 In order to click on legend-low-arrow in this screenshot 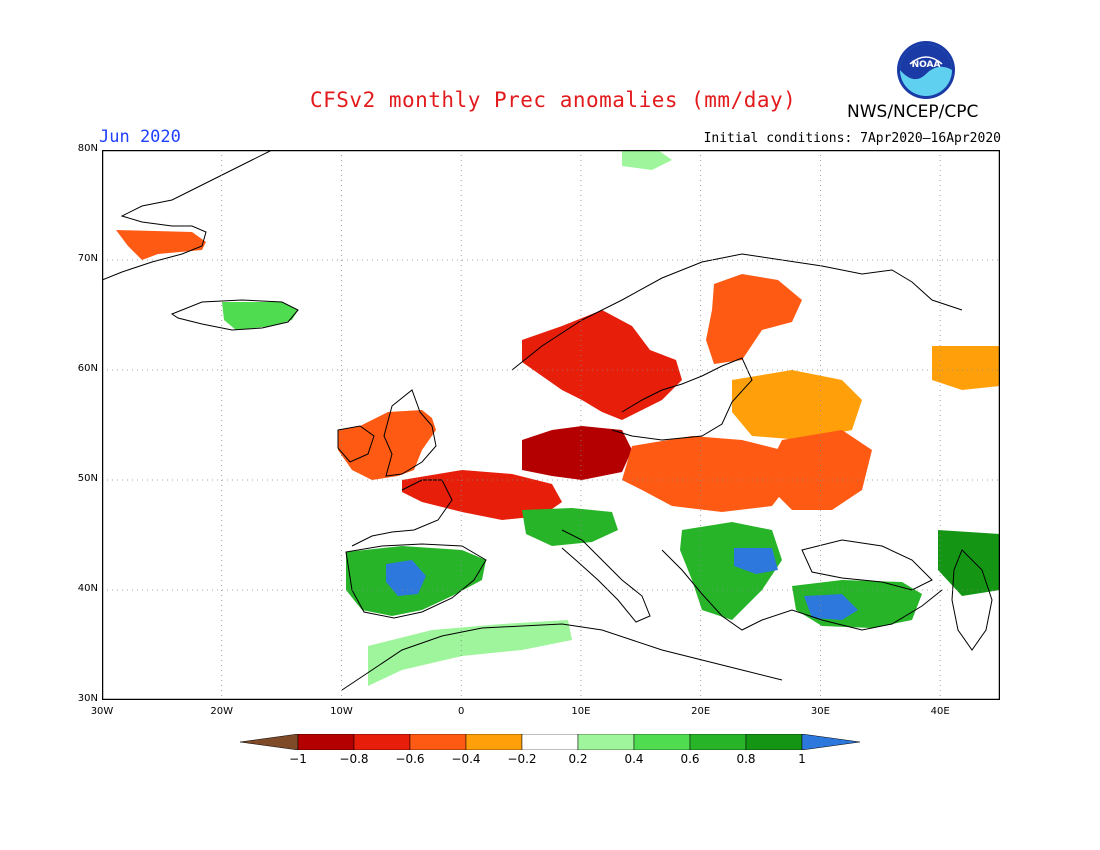, I will do `click(269, 742)`.